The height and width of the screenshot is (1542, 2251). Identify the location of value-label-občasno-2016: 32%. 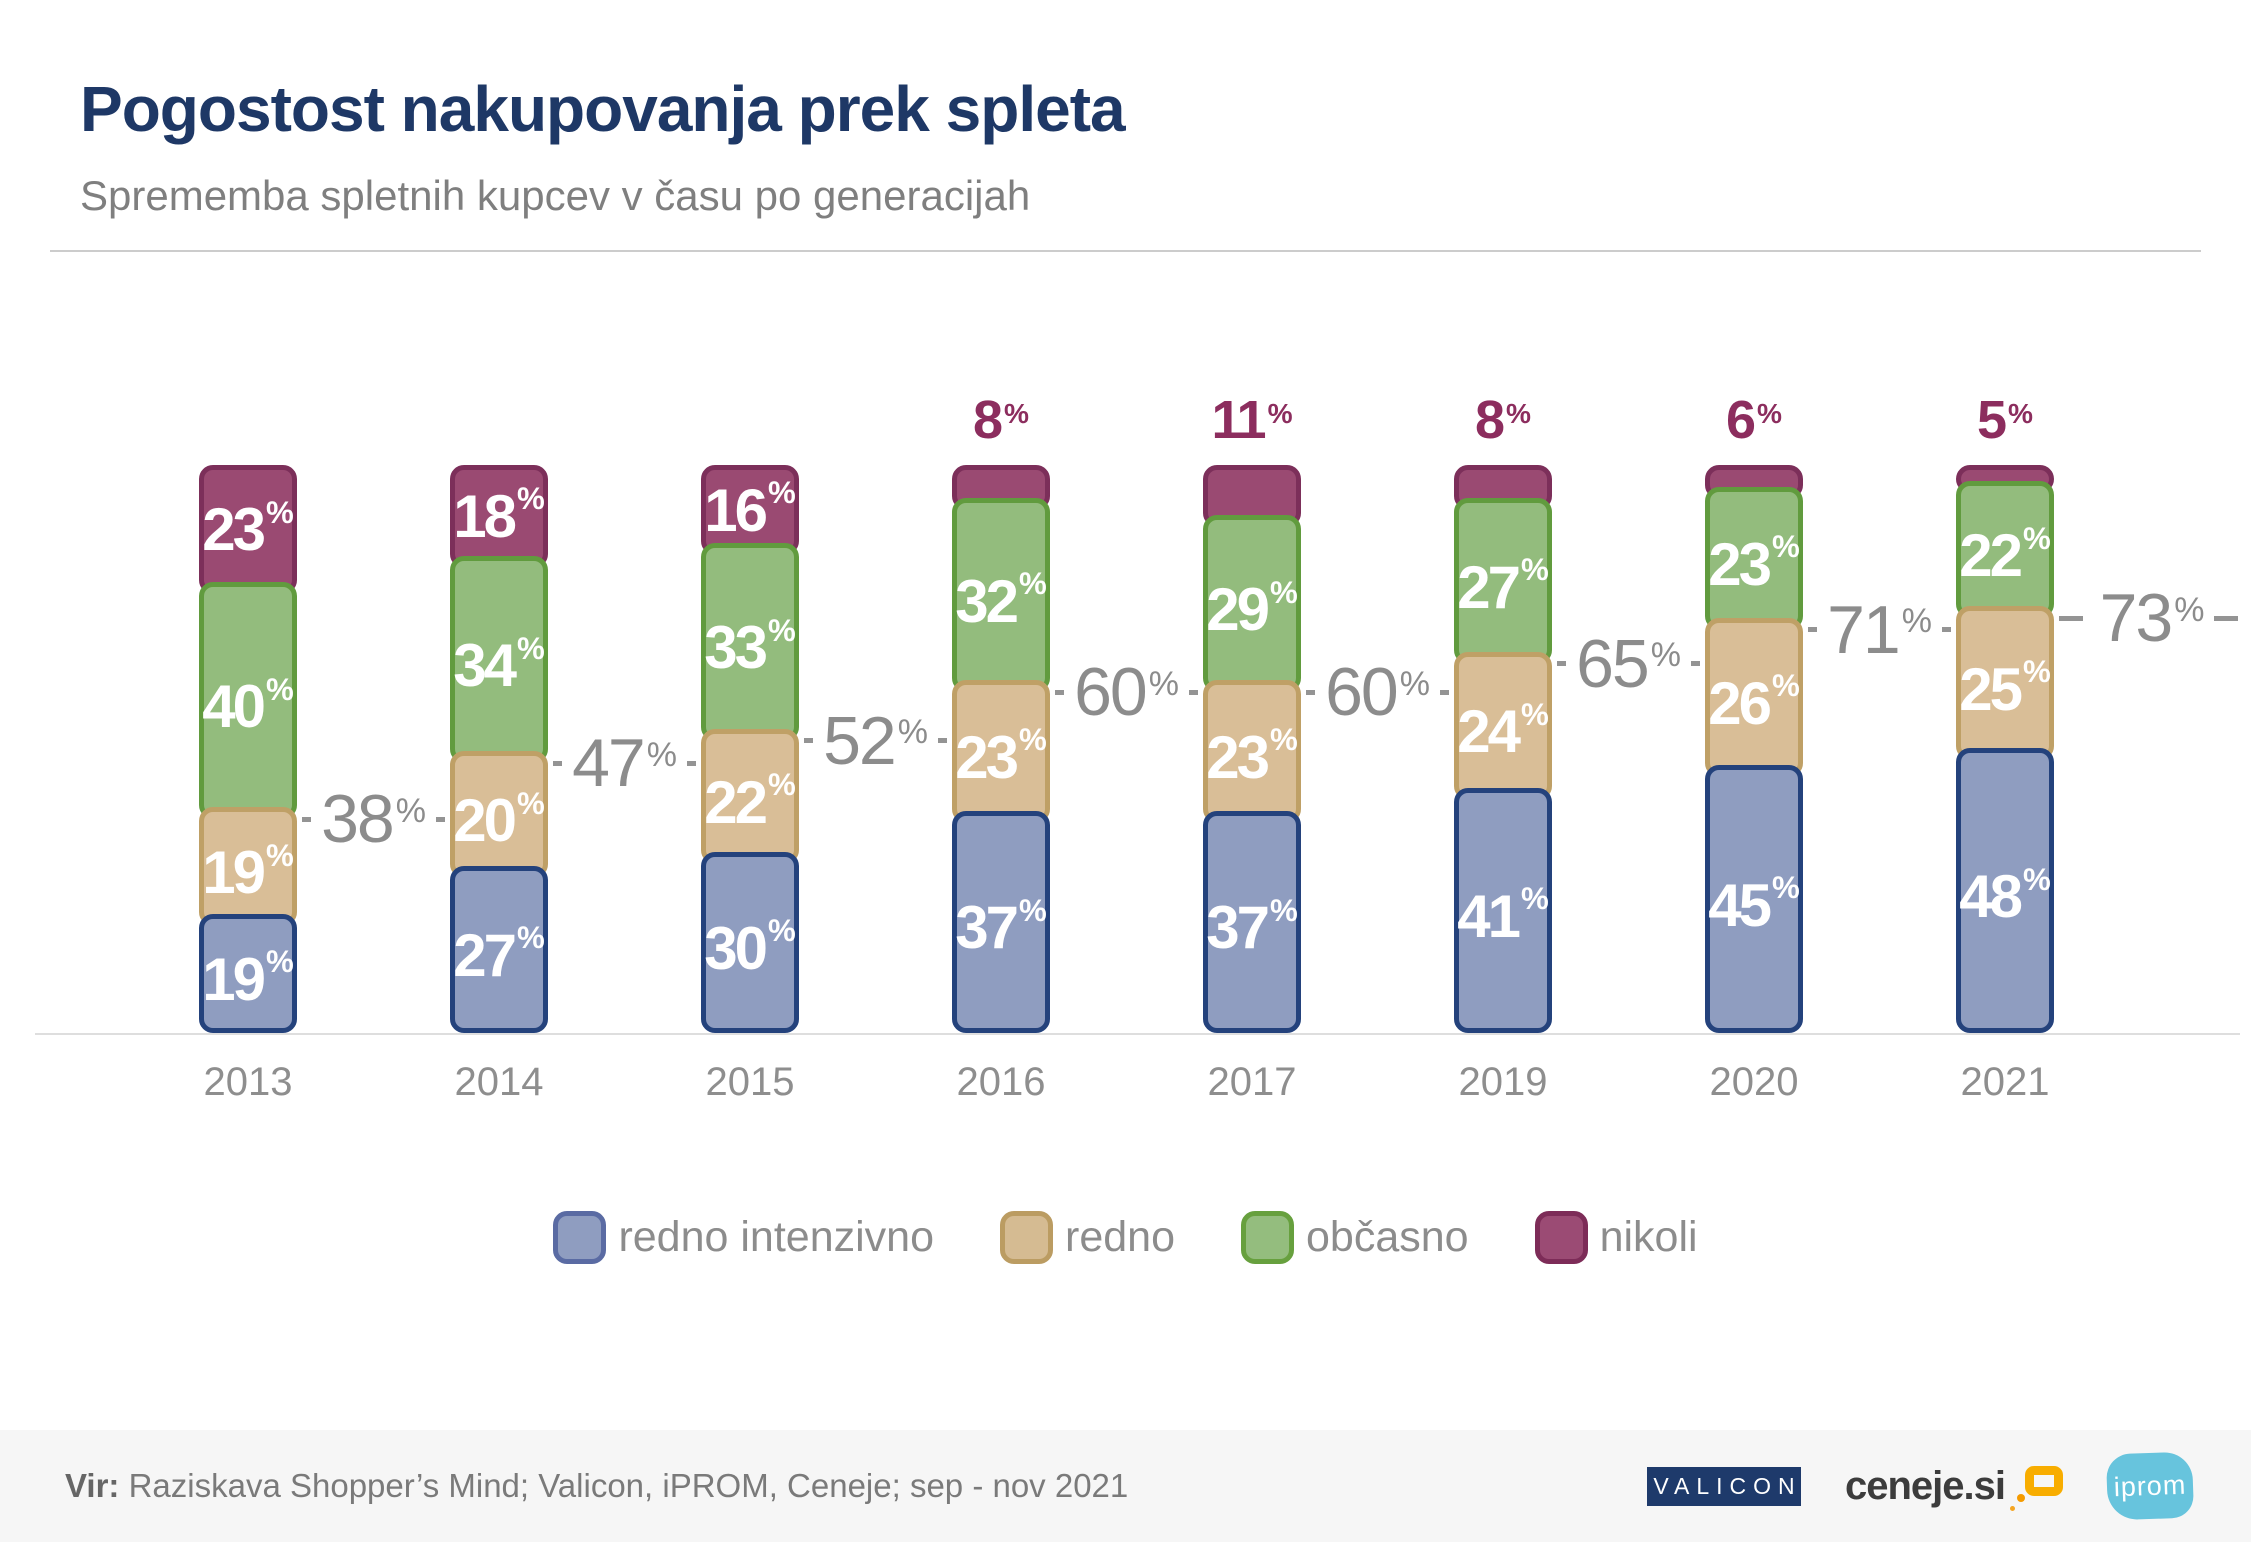
(1001, 600).